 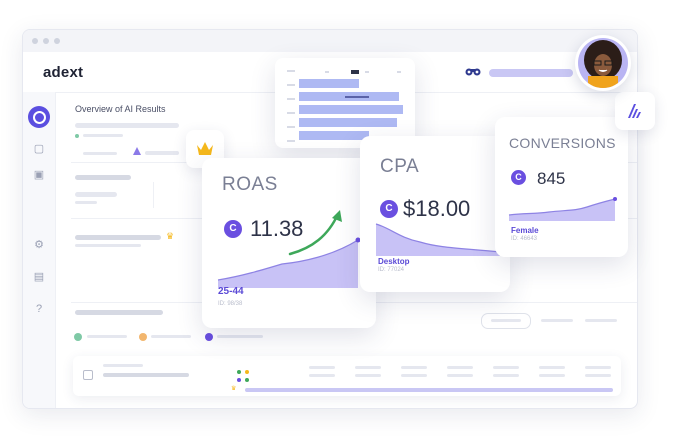 I want to click on bar-chart-card, so click(x=345, y=103).